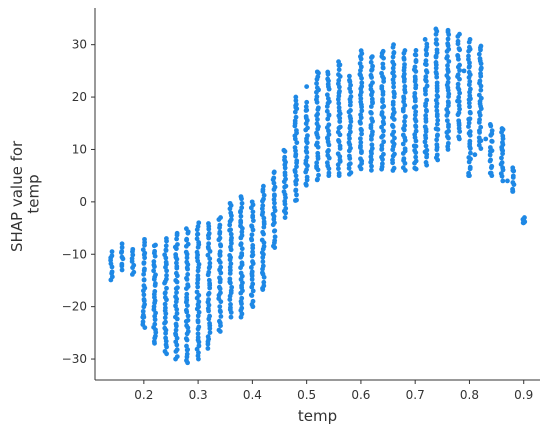 Image resolution: width=550 pixels, height=435 pixels. Describe the element at coordinates (415, 395) in the screenshot. I see `x-tick-label: 0.7` at that location.